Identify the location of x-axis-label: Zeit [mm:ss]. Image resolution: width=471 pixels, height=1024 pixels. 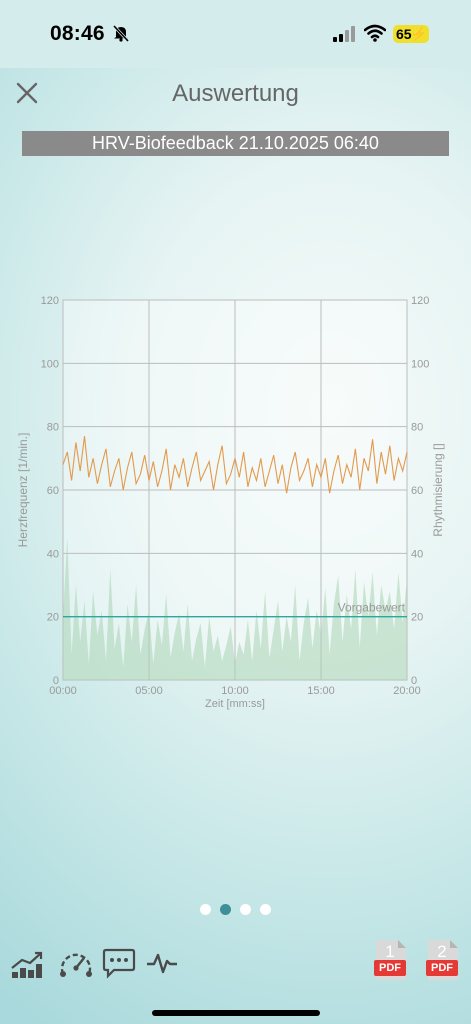
(235, 704).